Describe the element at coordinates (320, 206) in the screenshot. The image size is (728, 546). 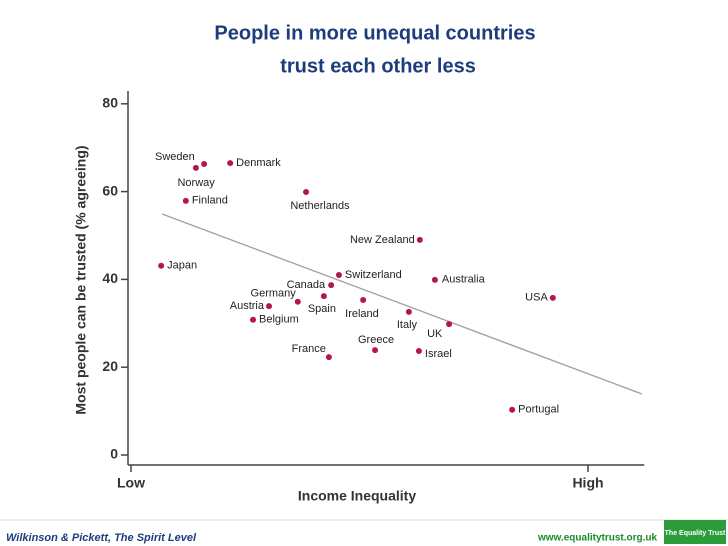
I see `point-label: Netherlands` at that location.